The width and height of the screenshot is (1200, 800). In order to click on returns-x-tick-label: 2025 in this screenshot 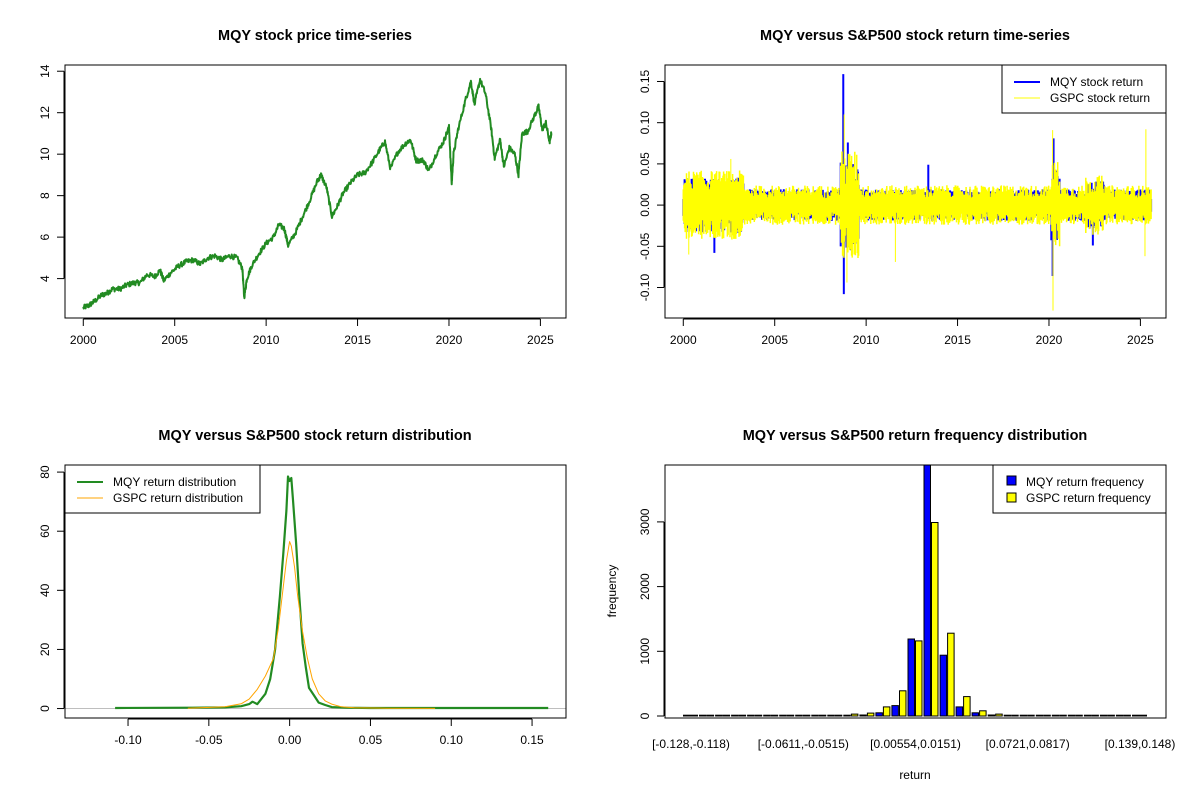, I will do `click(1140, 340)`.